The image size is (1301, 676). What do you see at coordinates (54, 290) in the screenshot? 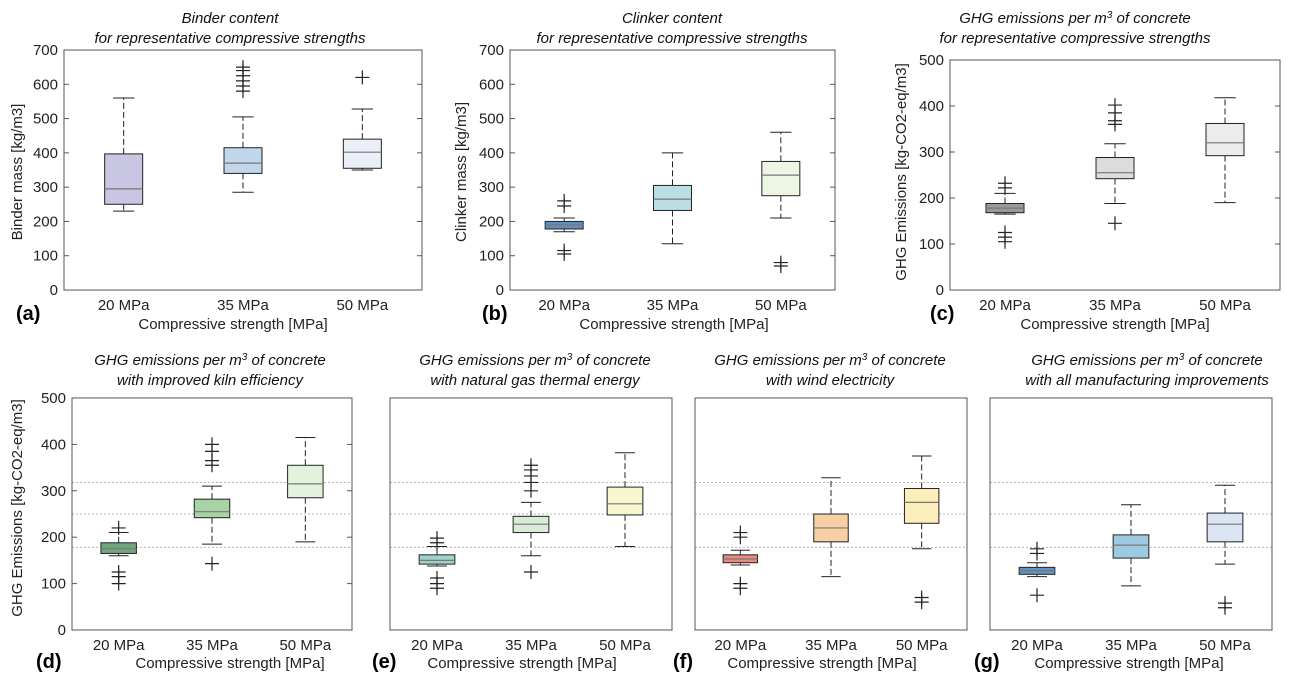
I see `panel-a-ytick-label: 0` at bounding box center [54, 290].